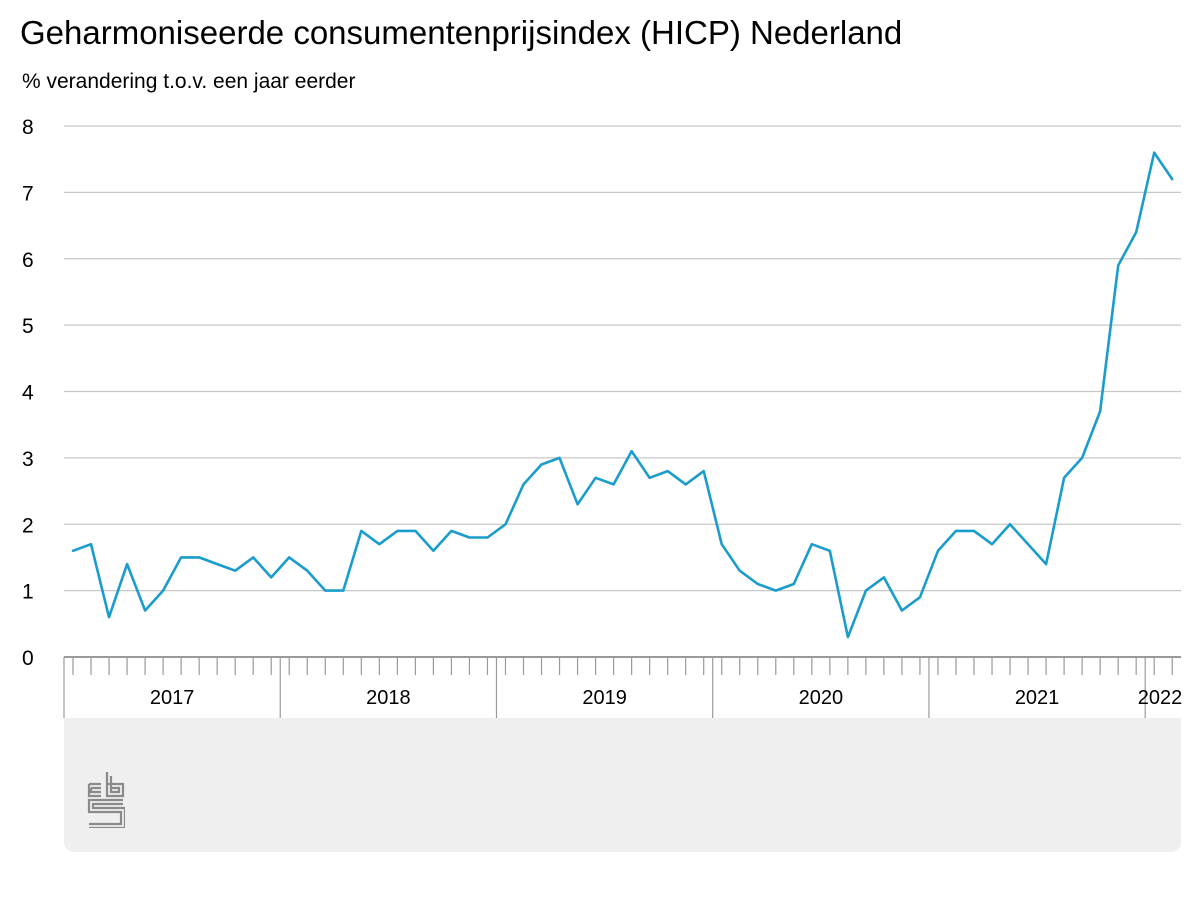  Describe the element at coordinates (821, 698) in the screenshot. I see `x-year-label: 2020` at that location.